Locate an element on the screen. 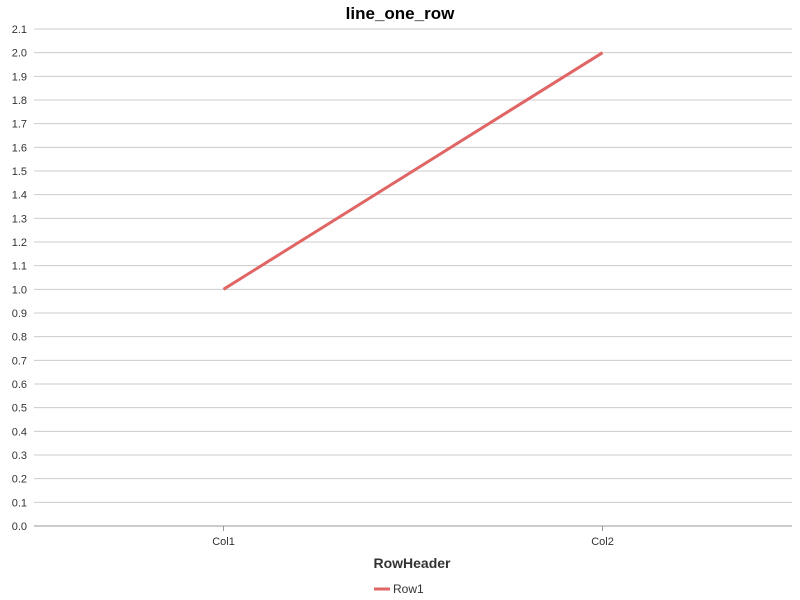  y-tick-label: 2.0 is located at coordinates (19, 54).